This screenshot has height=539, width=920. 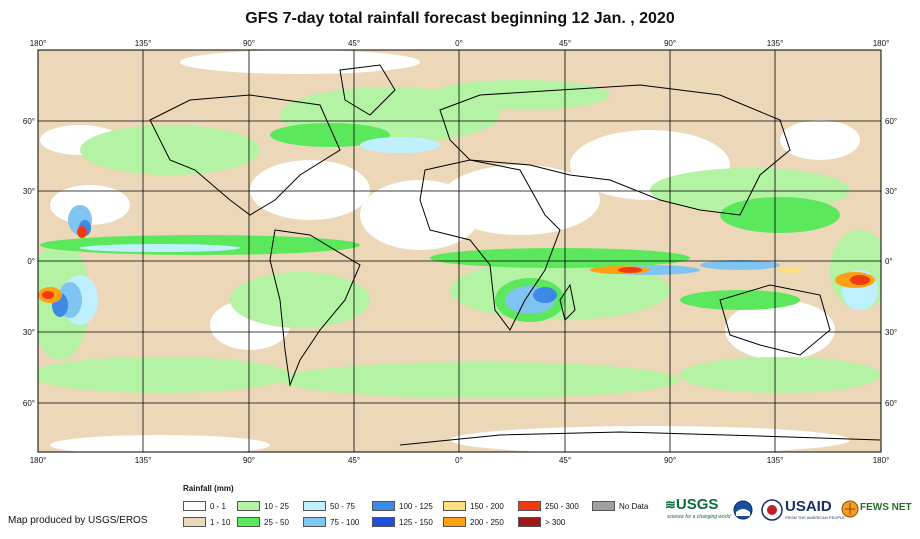 I want to click on legend-item: 50 - 75, so click(x=329, y=506).